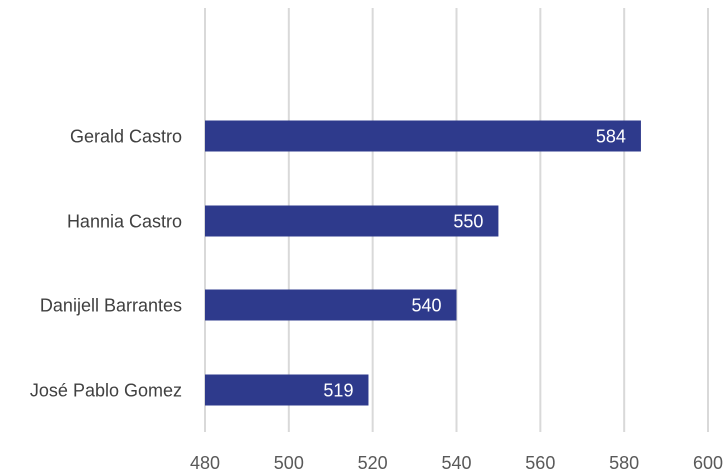  Describe the element at coordinates (111, 306) in the screenshot. I see `category-label: Danijell Barrantes` at that location.